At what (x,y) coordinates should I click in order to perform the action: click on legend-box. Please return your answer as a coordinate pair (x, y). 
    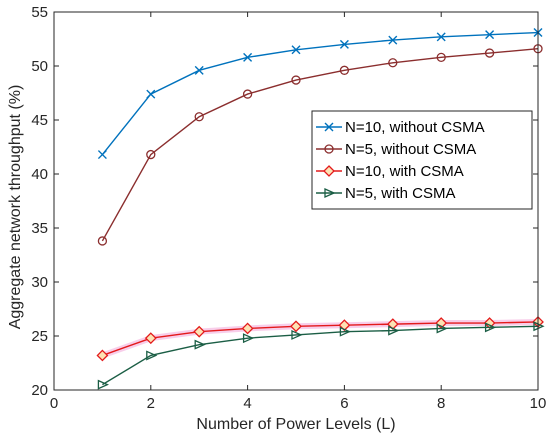
    Looking at the image, I should click on (422, 160).